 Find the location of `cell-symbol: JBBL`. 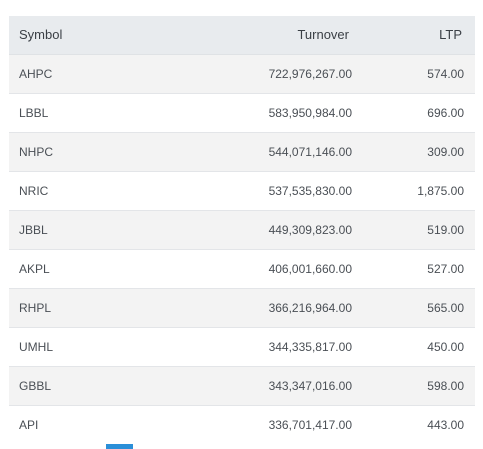

cell-symbol: JBBL is located at coordinates (94, 229).